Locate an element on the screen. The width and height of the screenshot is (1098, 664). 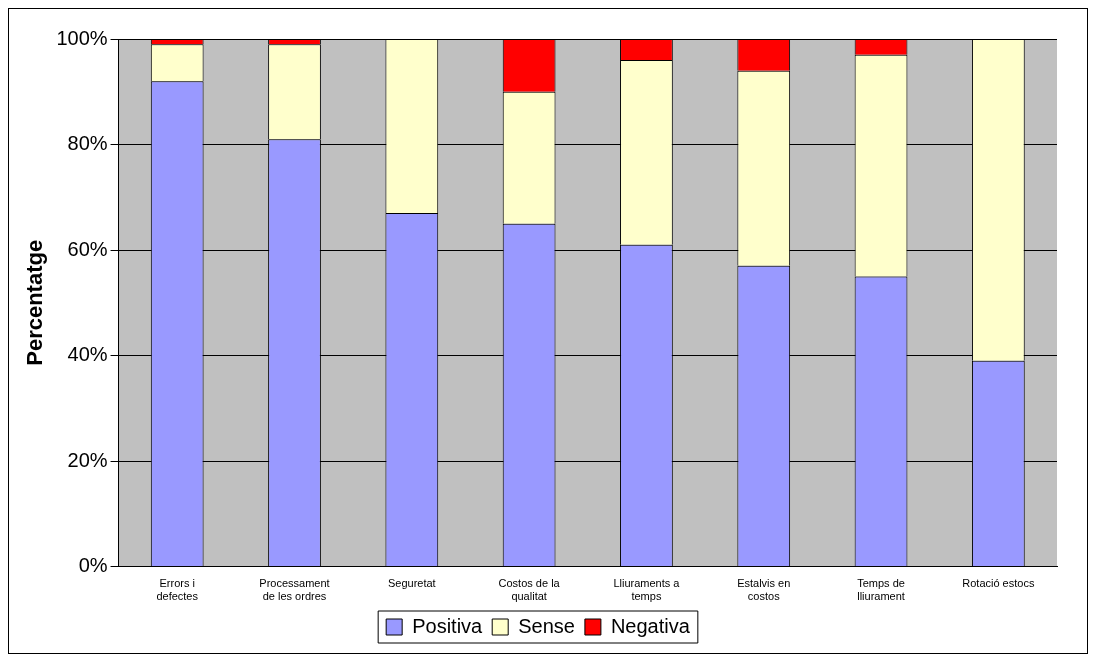
y-tick-label: 60% is located at coordinates (87, 248).